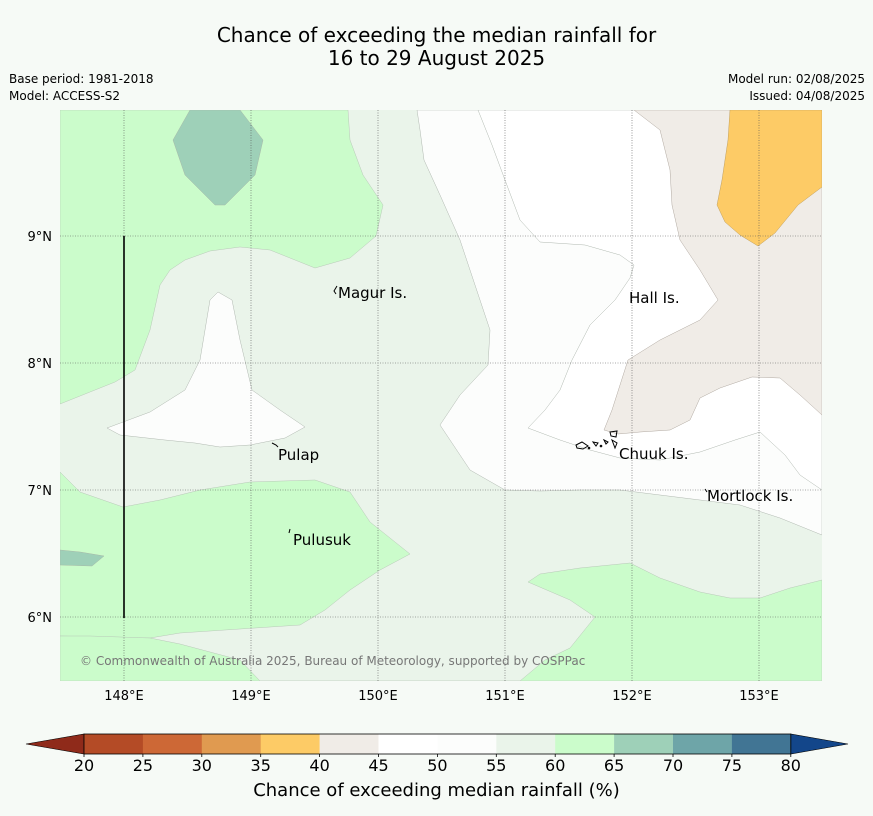 The height and width of the screenshot is (816, 873). Describe the element at coordinates (614, 765) in the screenshot. I see `colorbar-tick-label: 65` at that location.